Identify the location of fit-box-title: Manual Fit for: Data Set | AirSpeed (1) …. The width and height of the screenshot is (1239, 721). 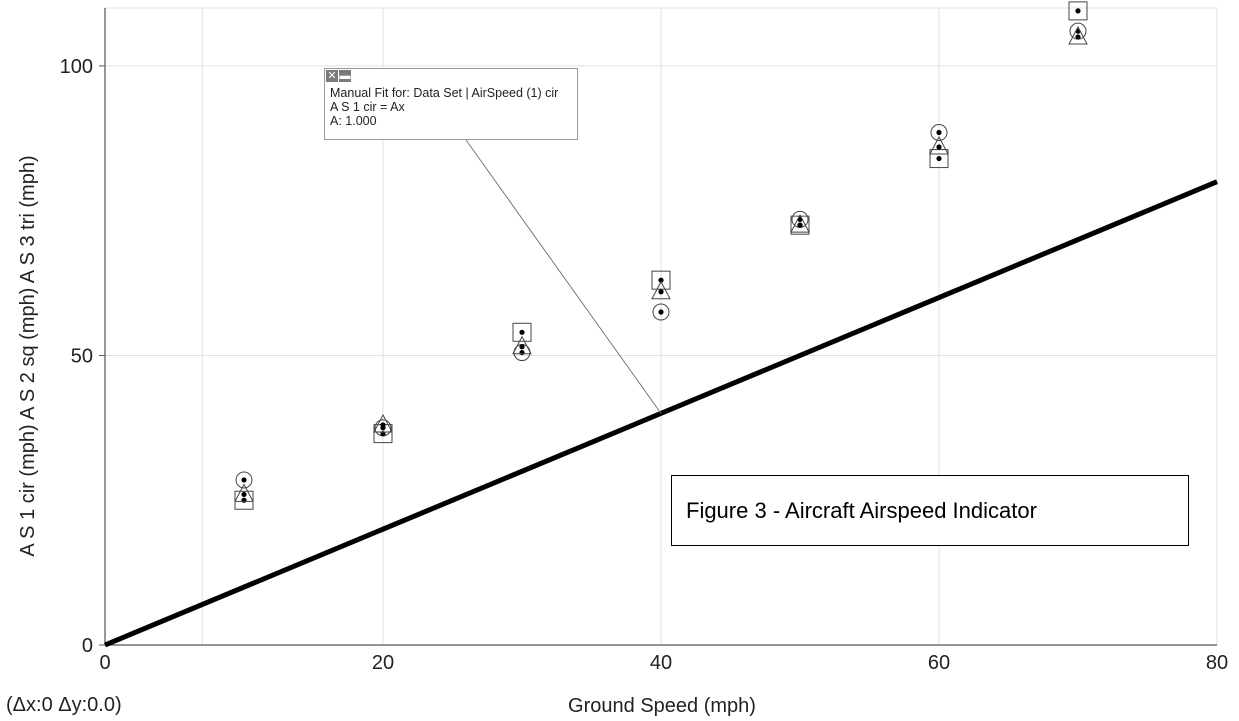
(444, 93).